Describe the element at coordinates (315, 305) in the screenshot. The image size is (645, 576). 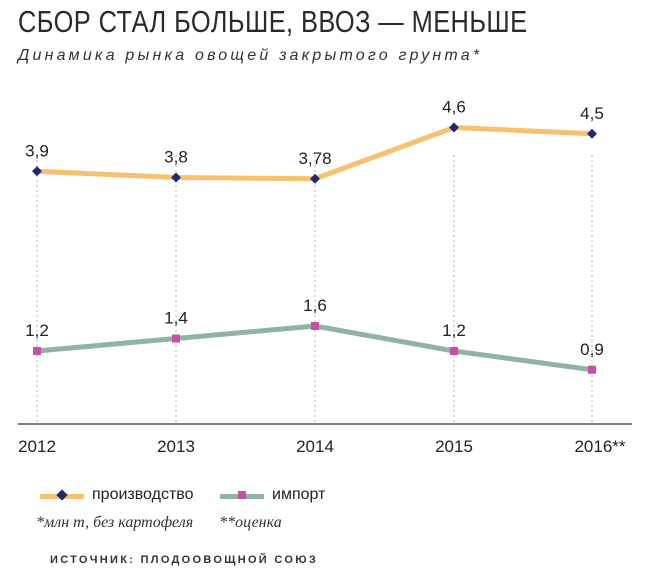
I see `data-label: 1,6` at that location.